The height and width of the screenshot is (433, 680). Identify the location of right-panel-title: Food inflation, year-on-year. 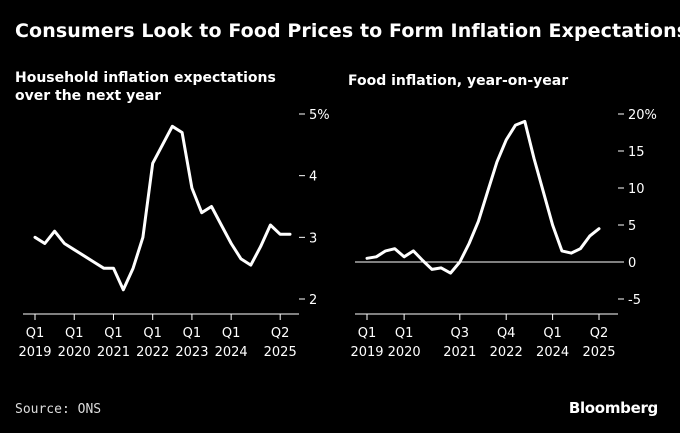
(458, 81).